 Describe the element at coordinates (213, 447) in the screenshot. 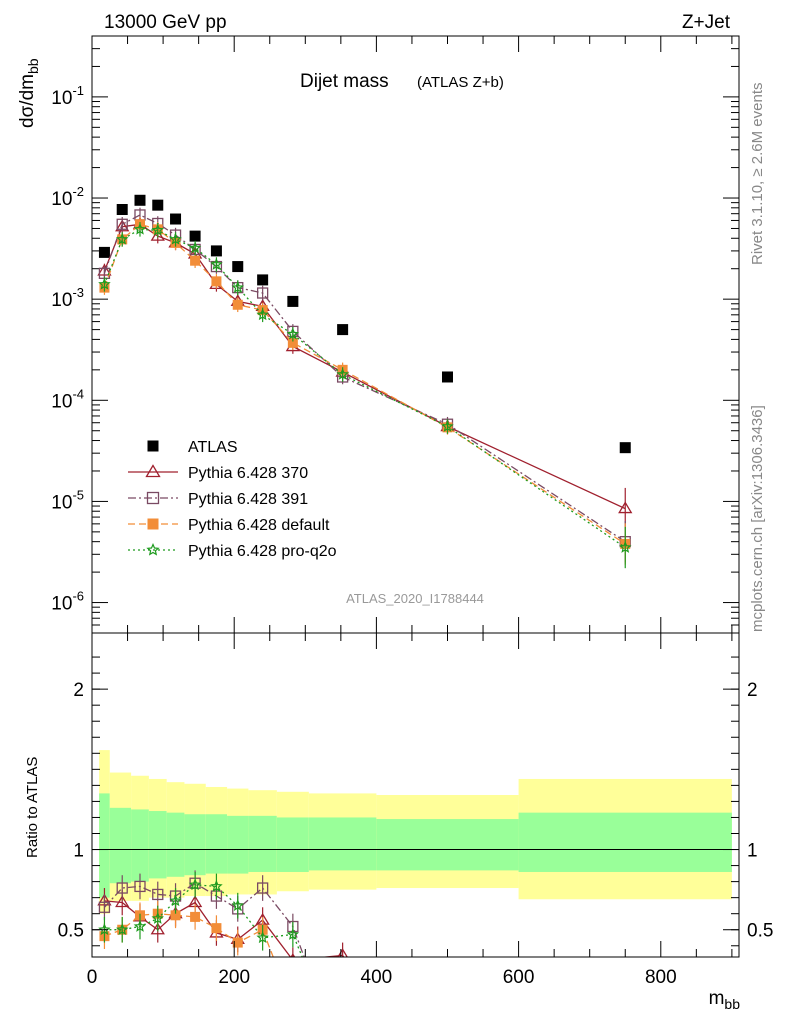

I see `legend-label: ATLAS` at that location.